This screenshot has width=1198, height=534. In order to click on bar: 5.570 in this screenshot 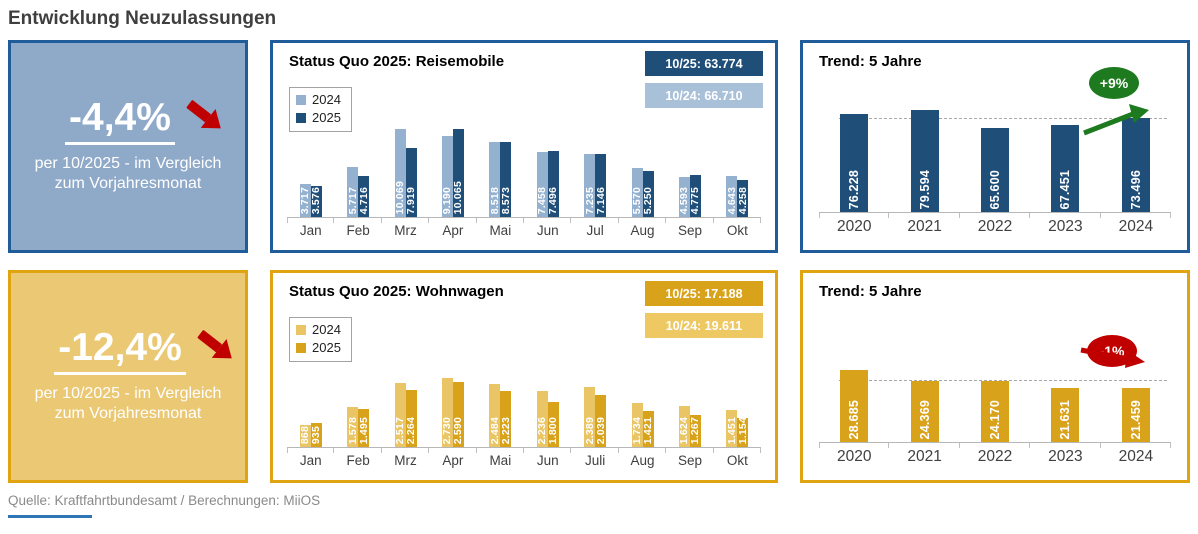, I will do `click(637, 192)`.